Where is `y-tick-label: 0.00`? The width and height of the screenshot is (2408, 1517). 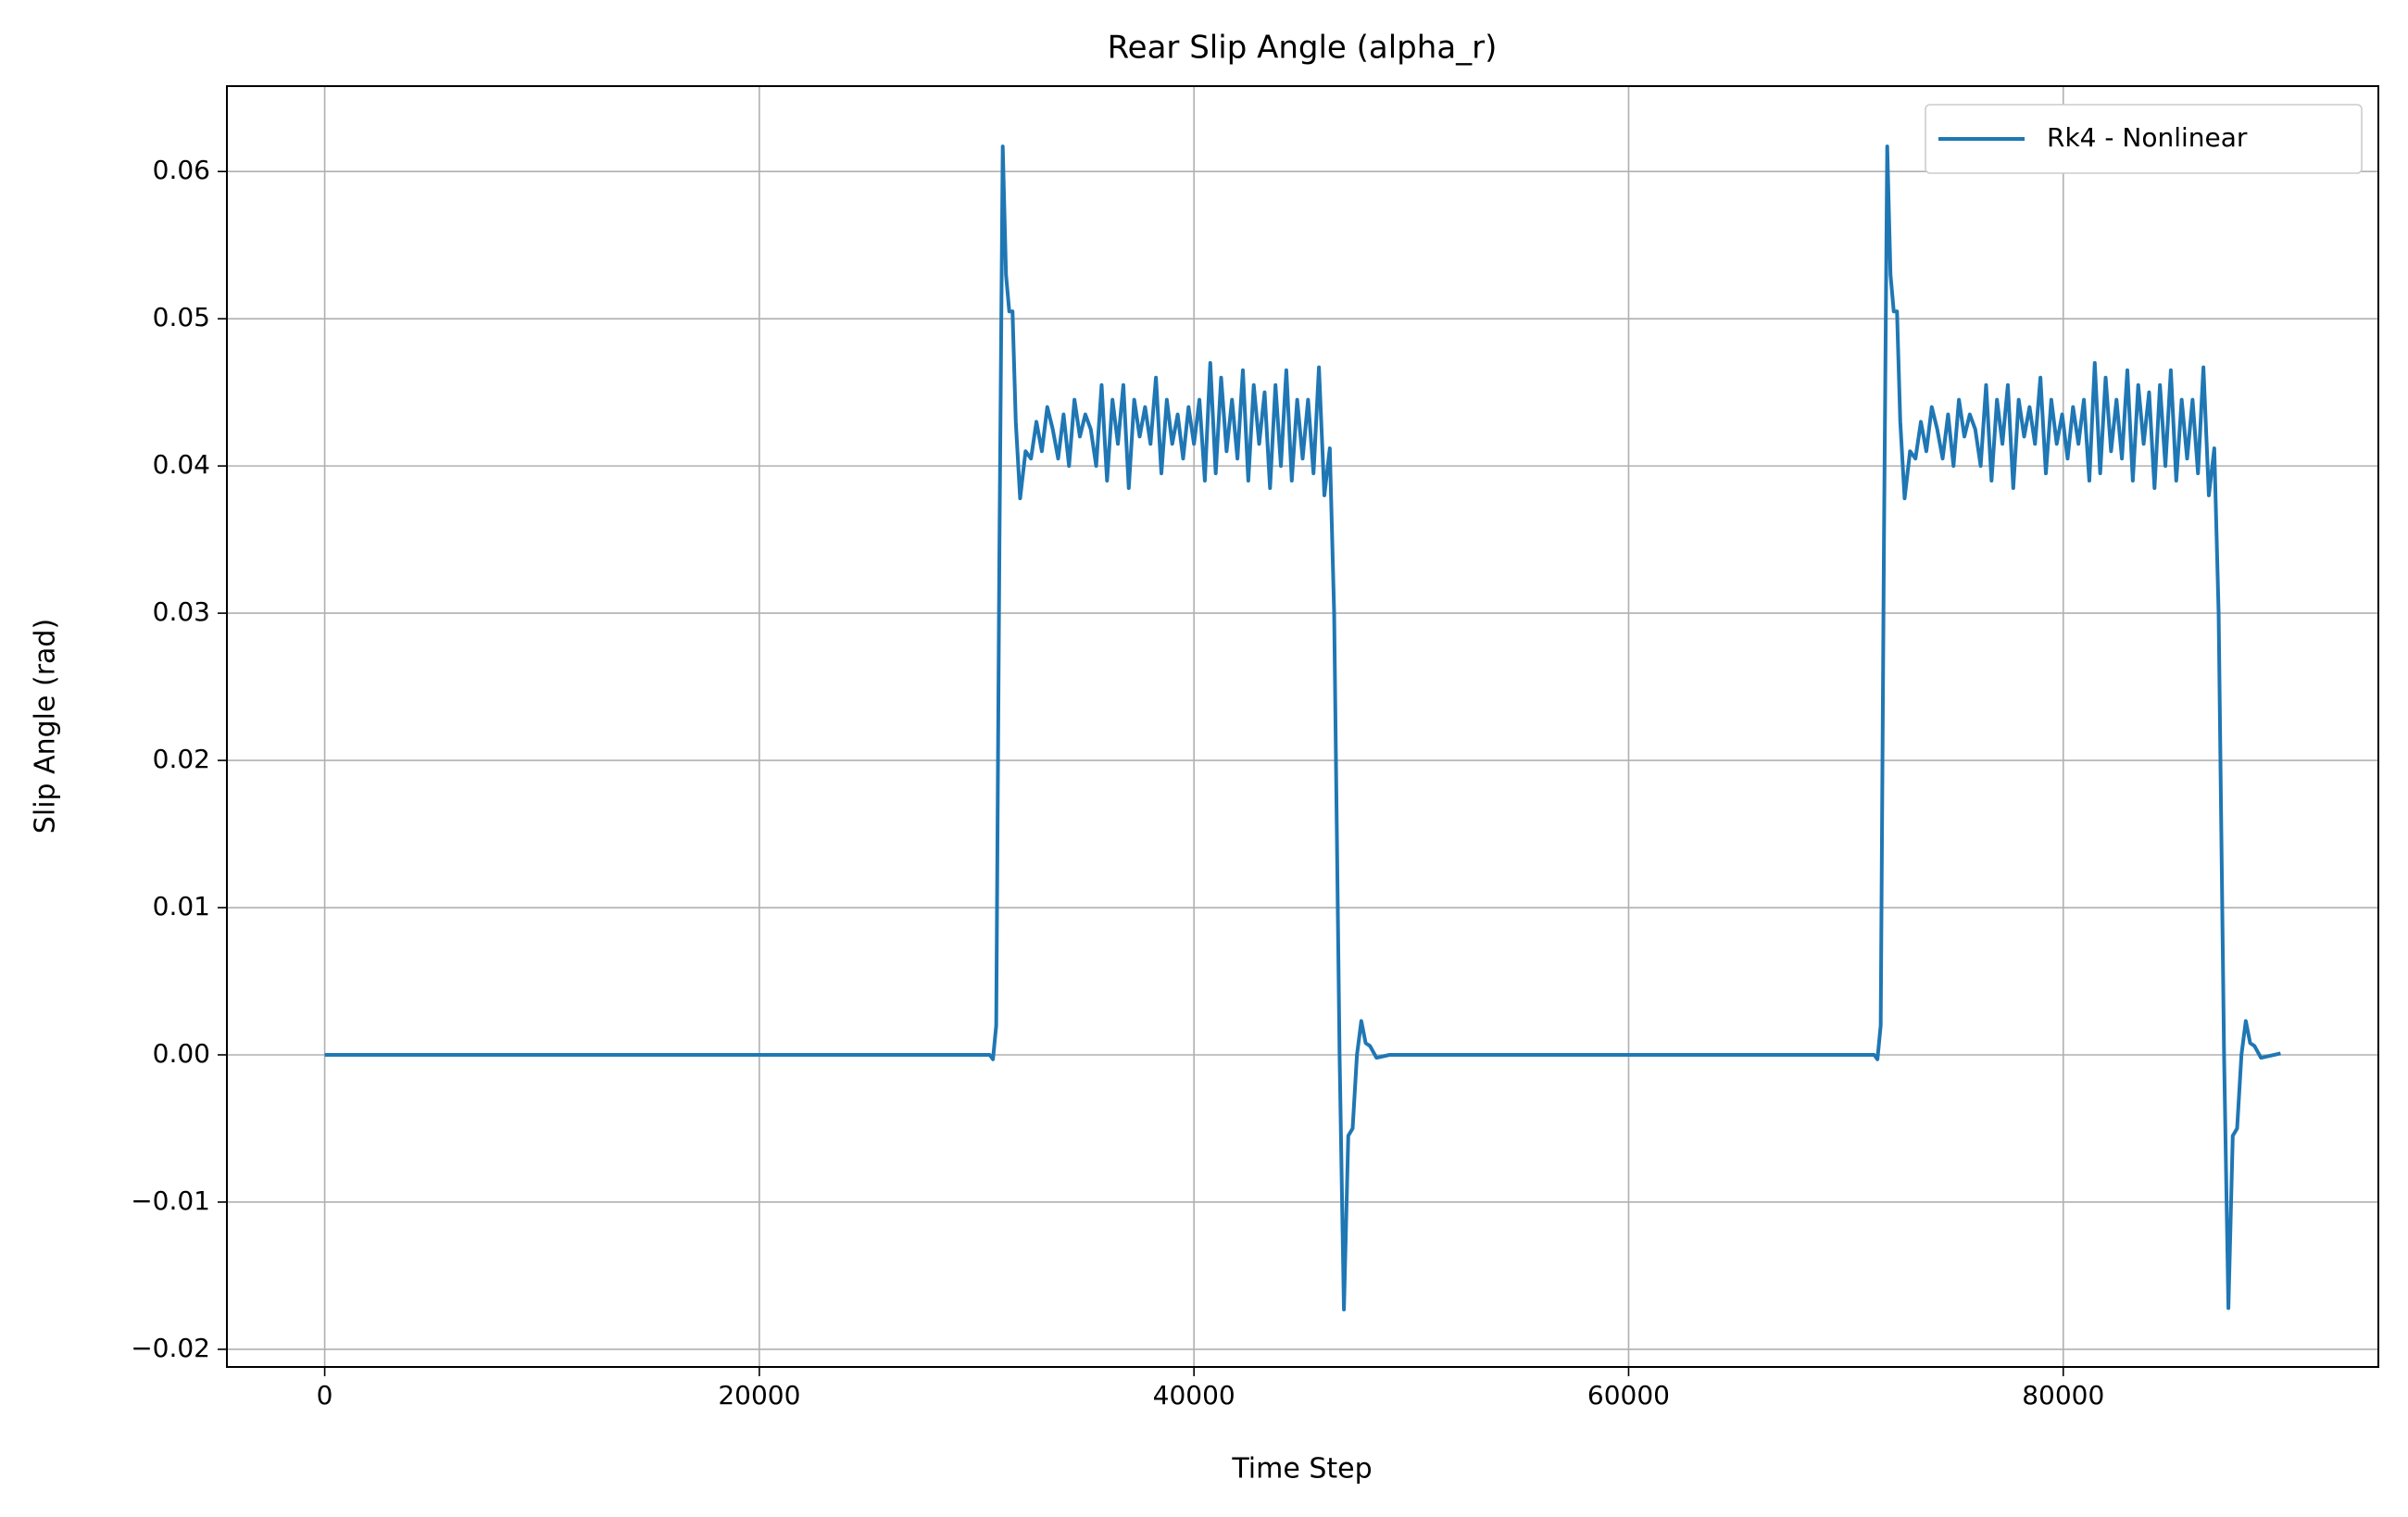 y-tick-label: 0.00 is located at coordinates (181, 1053).